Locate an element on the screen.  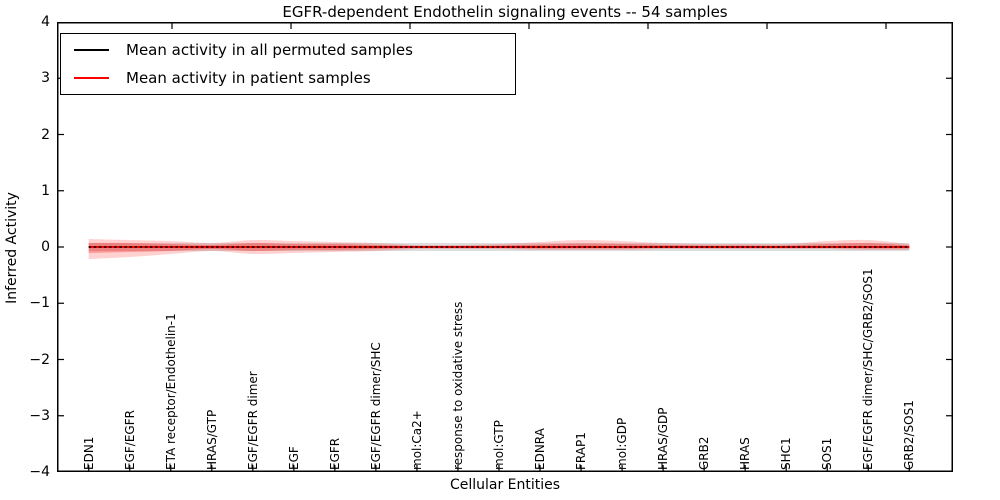
x-category-label: EDNRA is located at coordinates (540, 449).